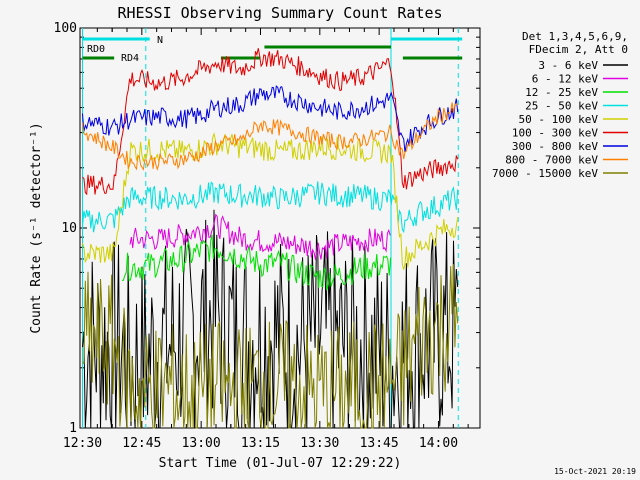  Describe the element at coordinates (279, 13) in the screenshot. I see `chart-title: RHESSI Observing Summary Count Rates` at that location.